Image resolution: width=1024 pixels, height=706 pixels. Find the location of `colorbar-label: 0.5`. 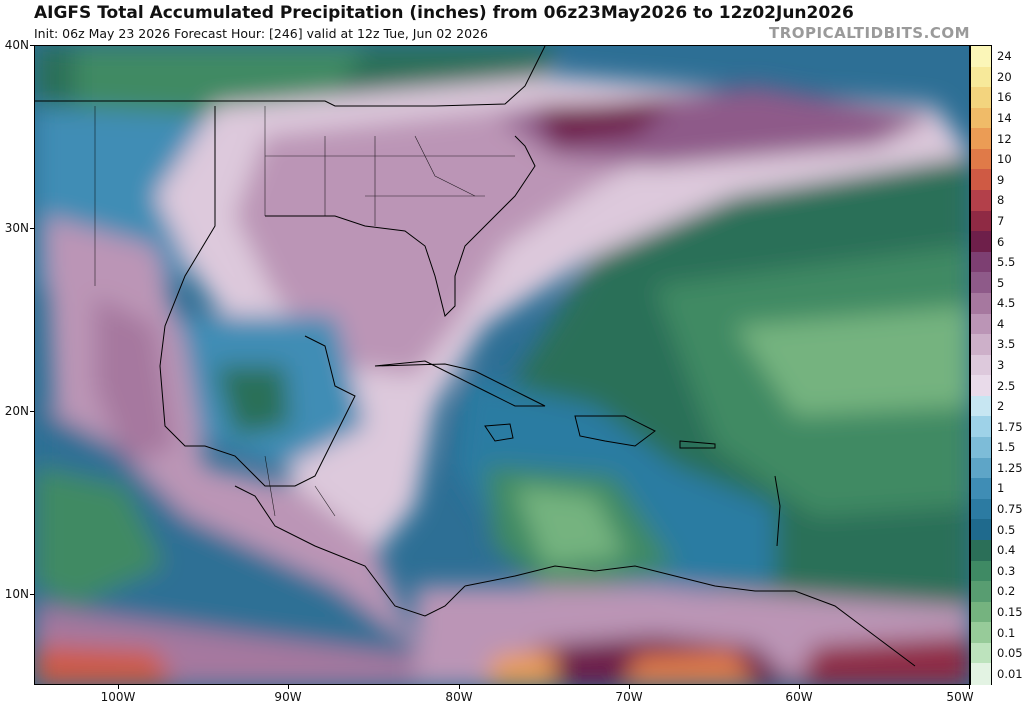

colorbar-label: 0.5 is located at coordinates (1006, 529).